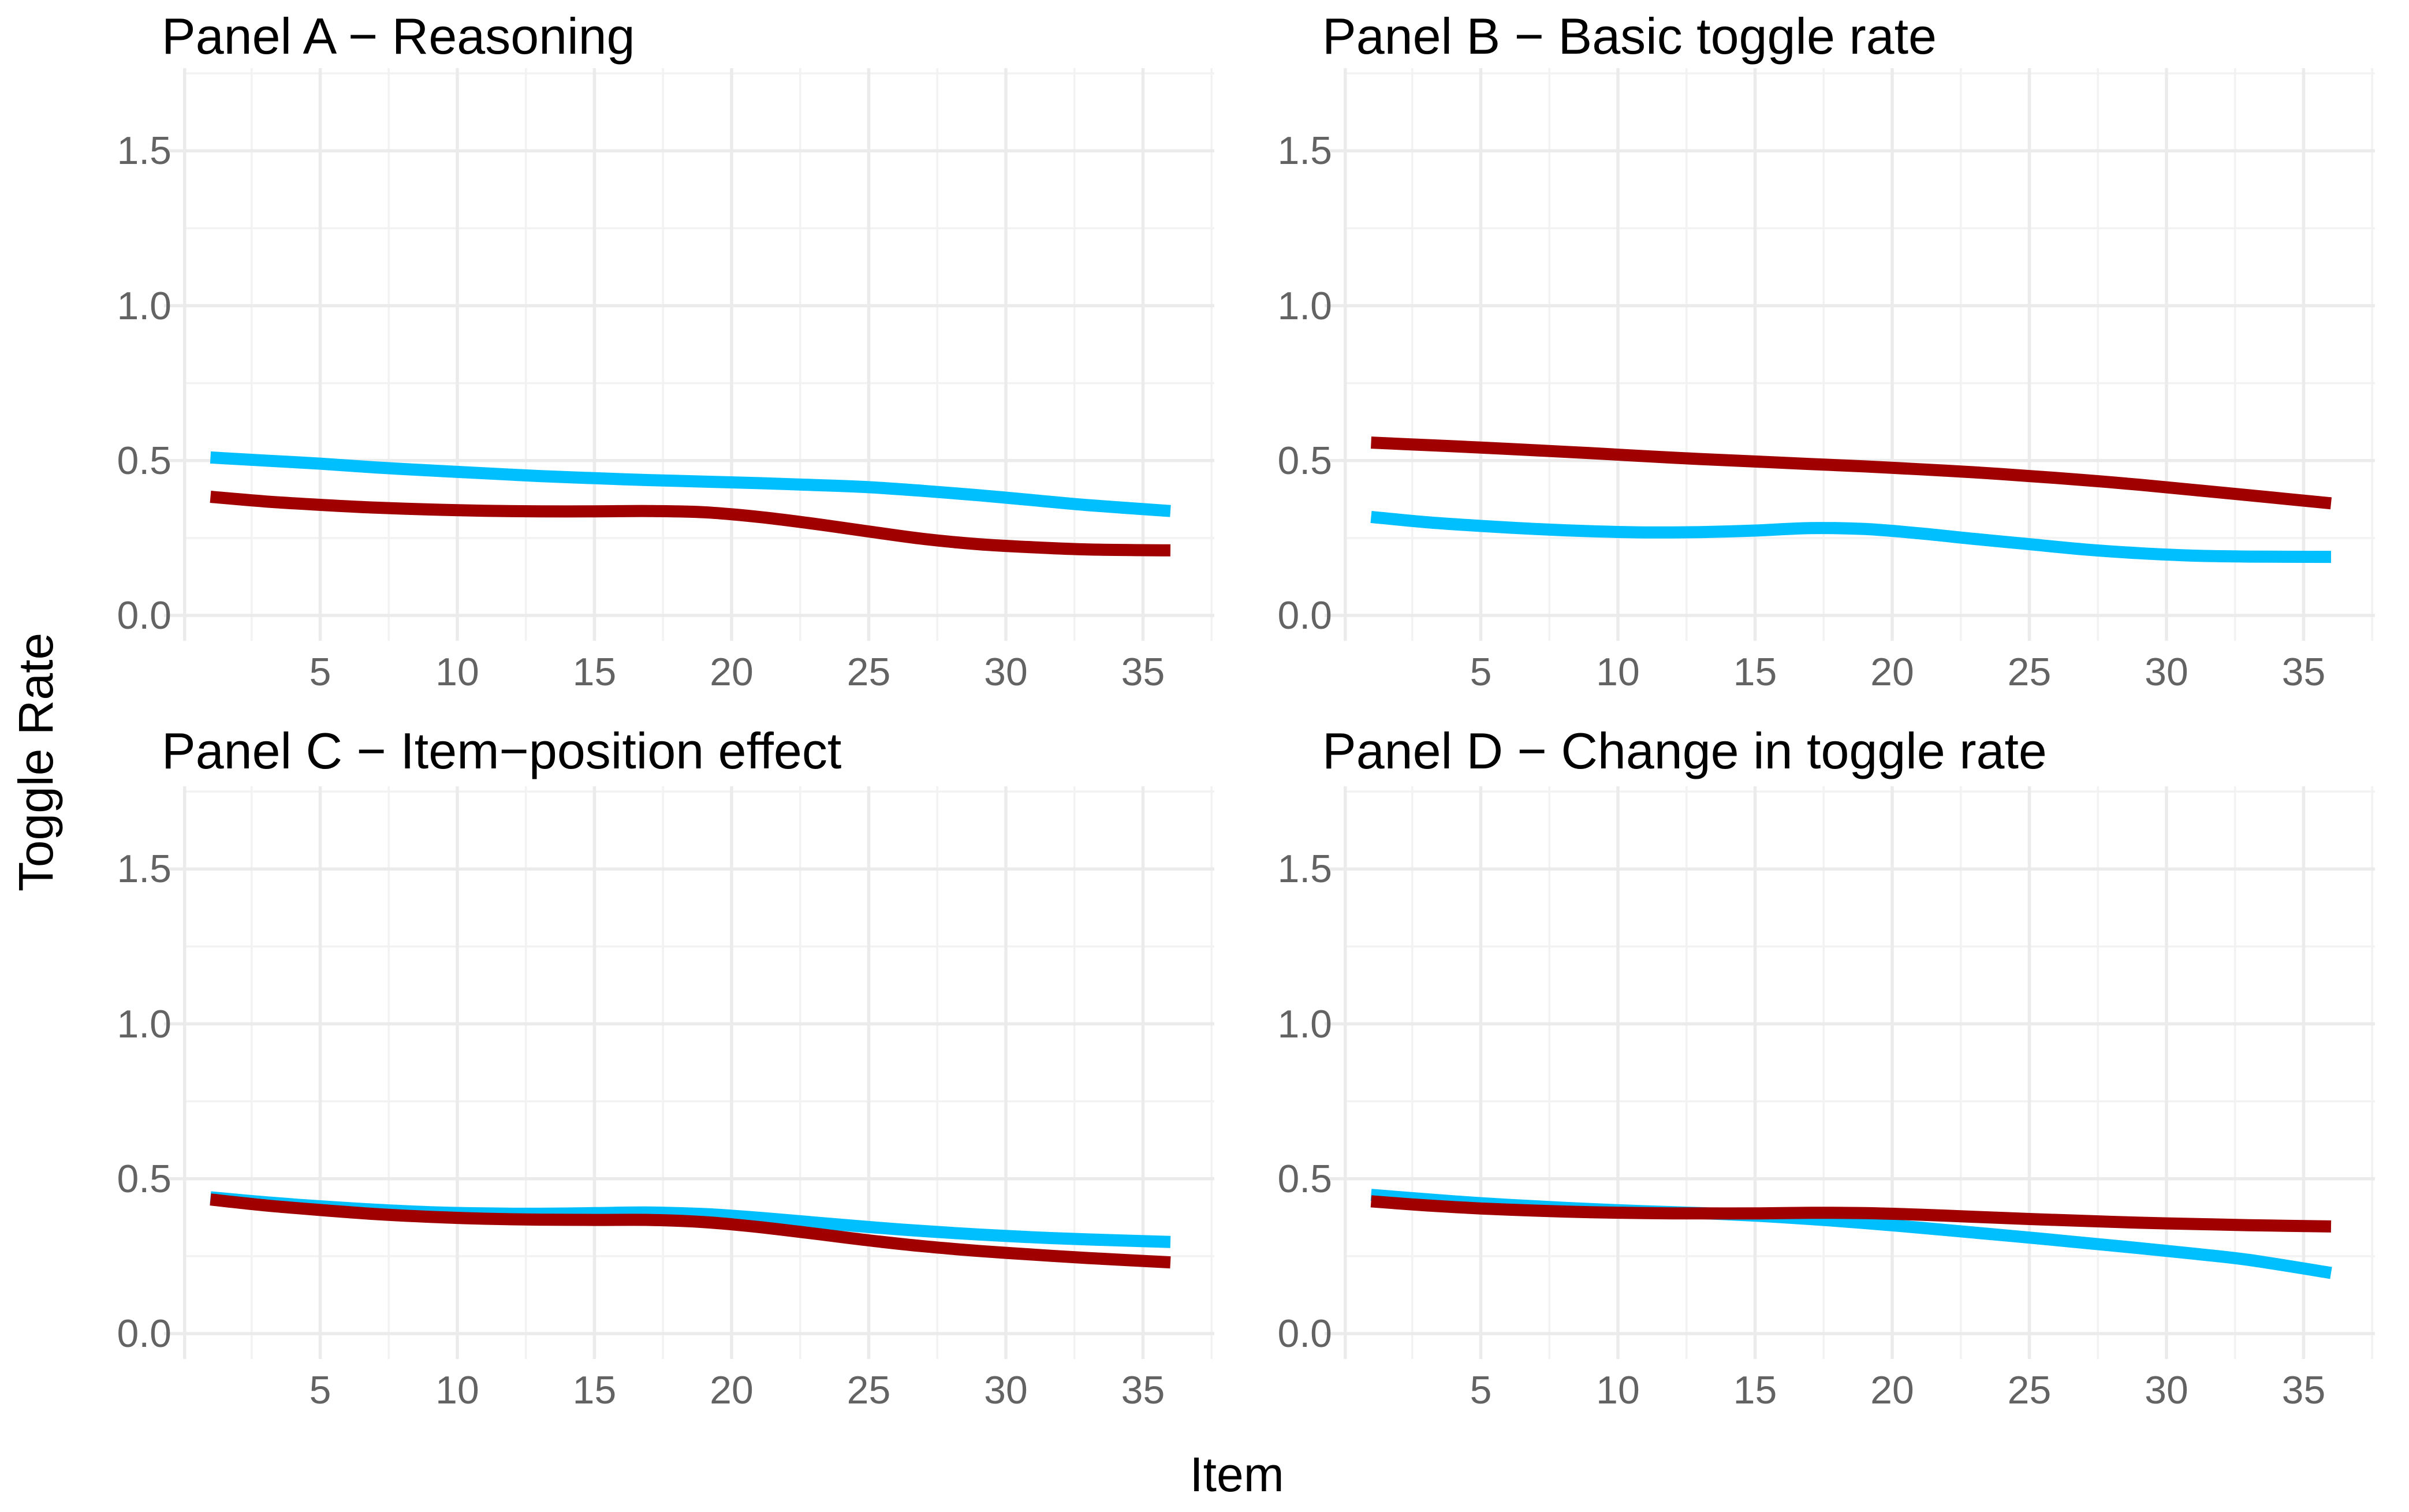 This screenshot has height=1512, width=2409. Describe the element at coordinates (1684, 750) in the screenshot. I see `panel-d-title: Panel D − Change in toggle rate` at that location.